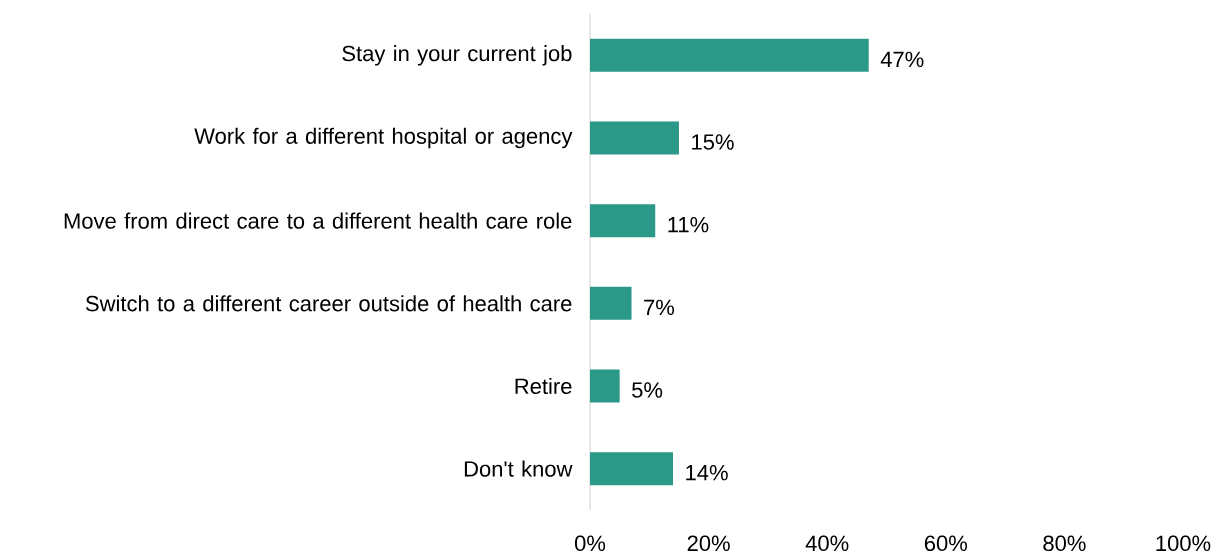 The height and width of the screenshot is (559, 1219). Describe the element at coordinates (827, 543) in the screenshot. I see `x-tick-label: 40%` at that location.